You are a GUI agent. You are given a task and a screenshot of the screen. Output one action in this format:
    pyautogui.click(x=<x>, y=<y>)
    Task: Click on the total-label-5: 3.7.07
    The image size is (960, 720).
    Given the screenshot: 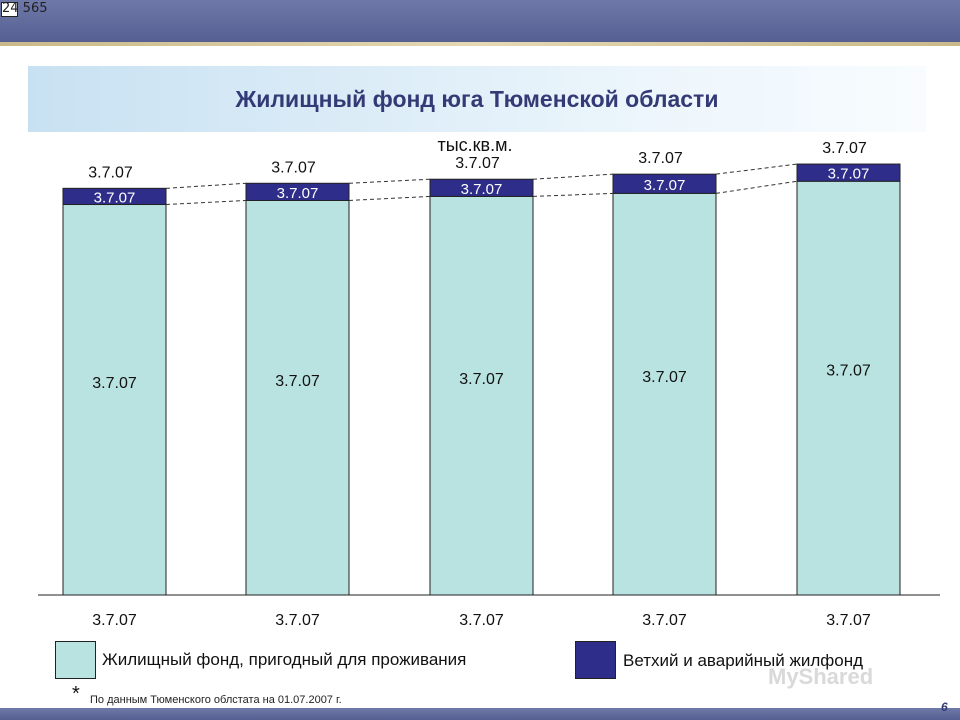 What is the action you would take?
    pyautogui.click(x=844, y=148)
    